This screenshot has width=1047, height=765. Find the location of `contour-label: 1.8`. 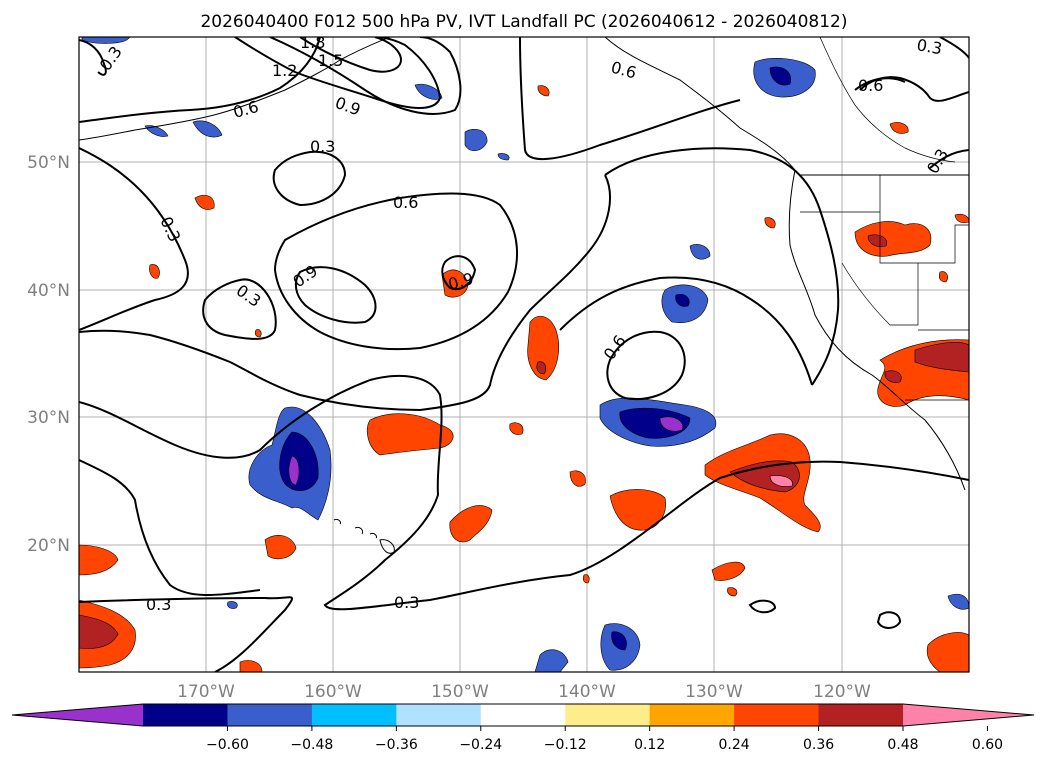

contour-label: 1.8 is located at coordinates (312, 42).